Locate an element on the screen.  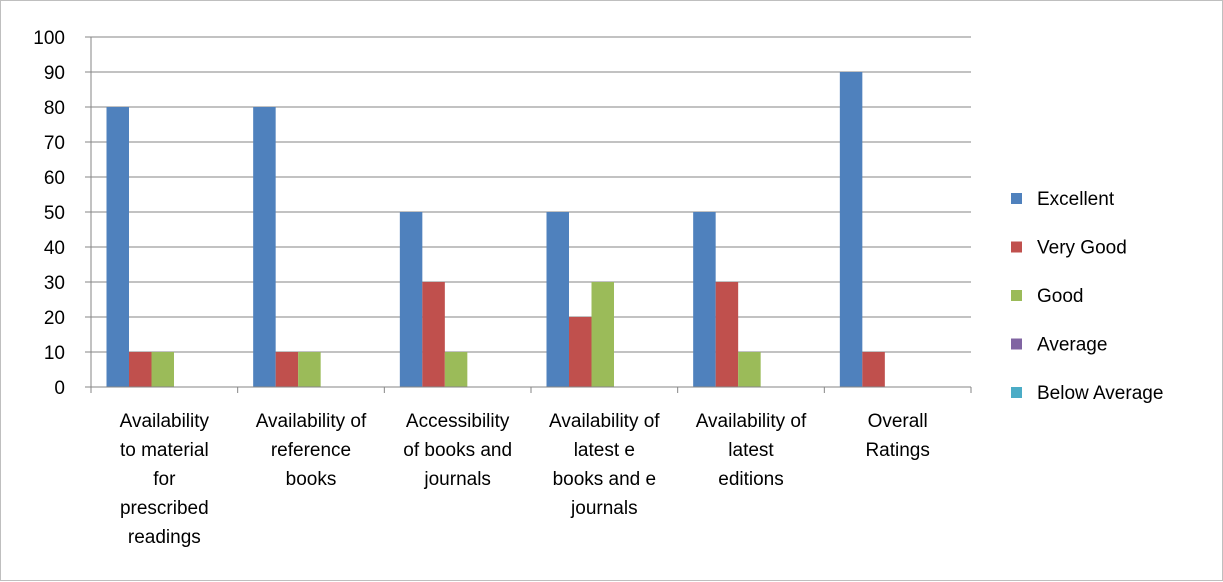
x-category-label-2-line-2: journals is located at coordinates (457, 479).